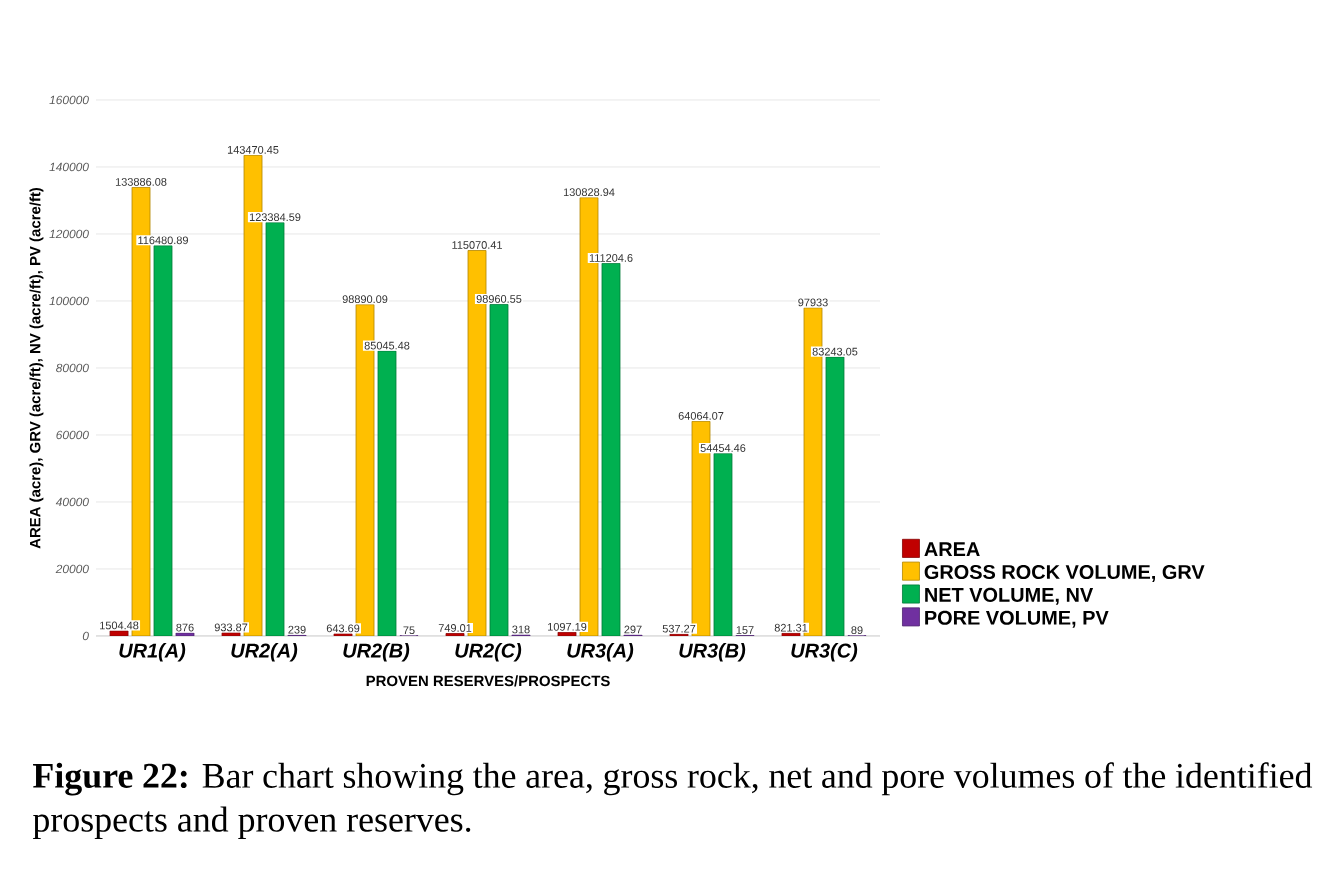 The width and height of the screenshot is (1338, 882). Describe the element at coordinates (152, 652) in the screenshot. I see `x-tick-label: UR1(A)` at that location.